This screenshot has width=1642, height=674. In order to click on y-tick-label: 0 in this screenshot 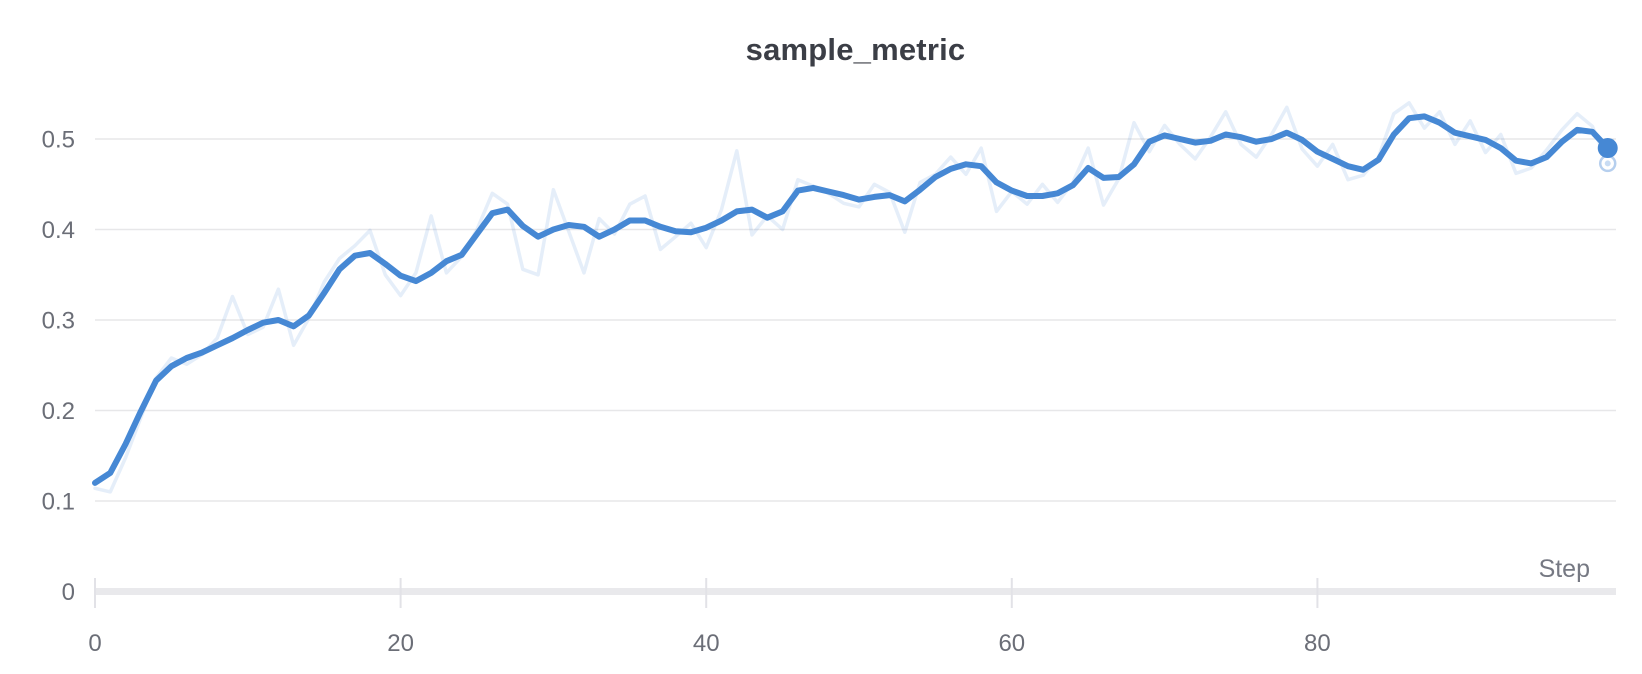, I will do `click(68, 592)`.